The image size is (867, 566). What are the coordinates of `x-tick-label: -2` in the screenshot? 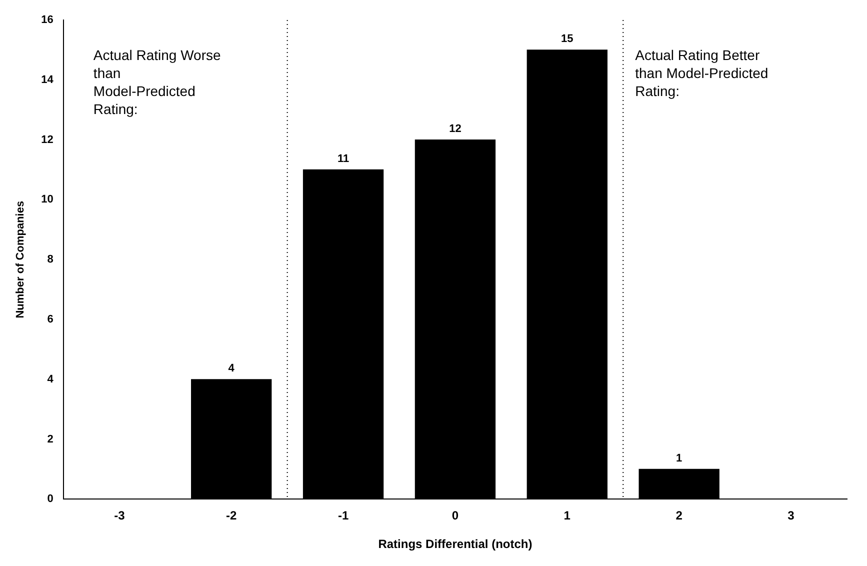 It's located at (231, 515).